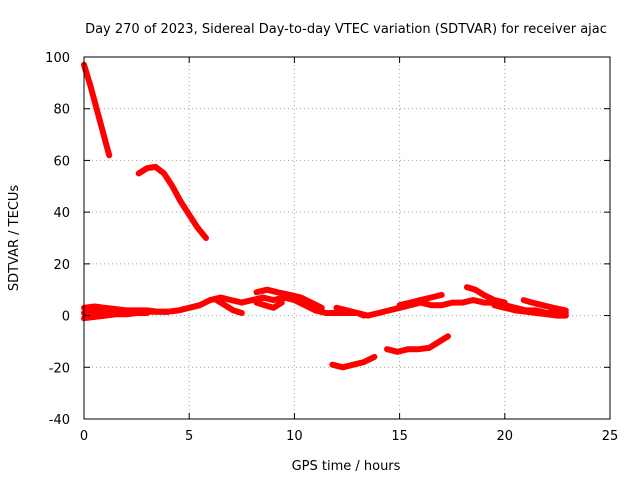  I want to click on x-tick-label: 20, so click(505, 436).